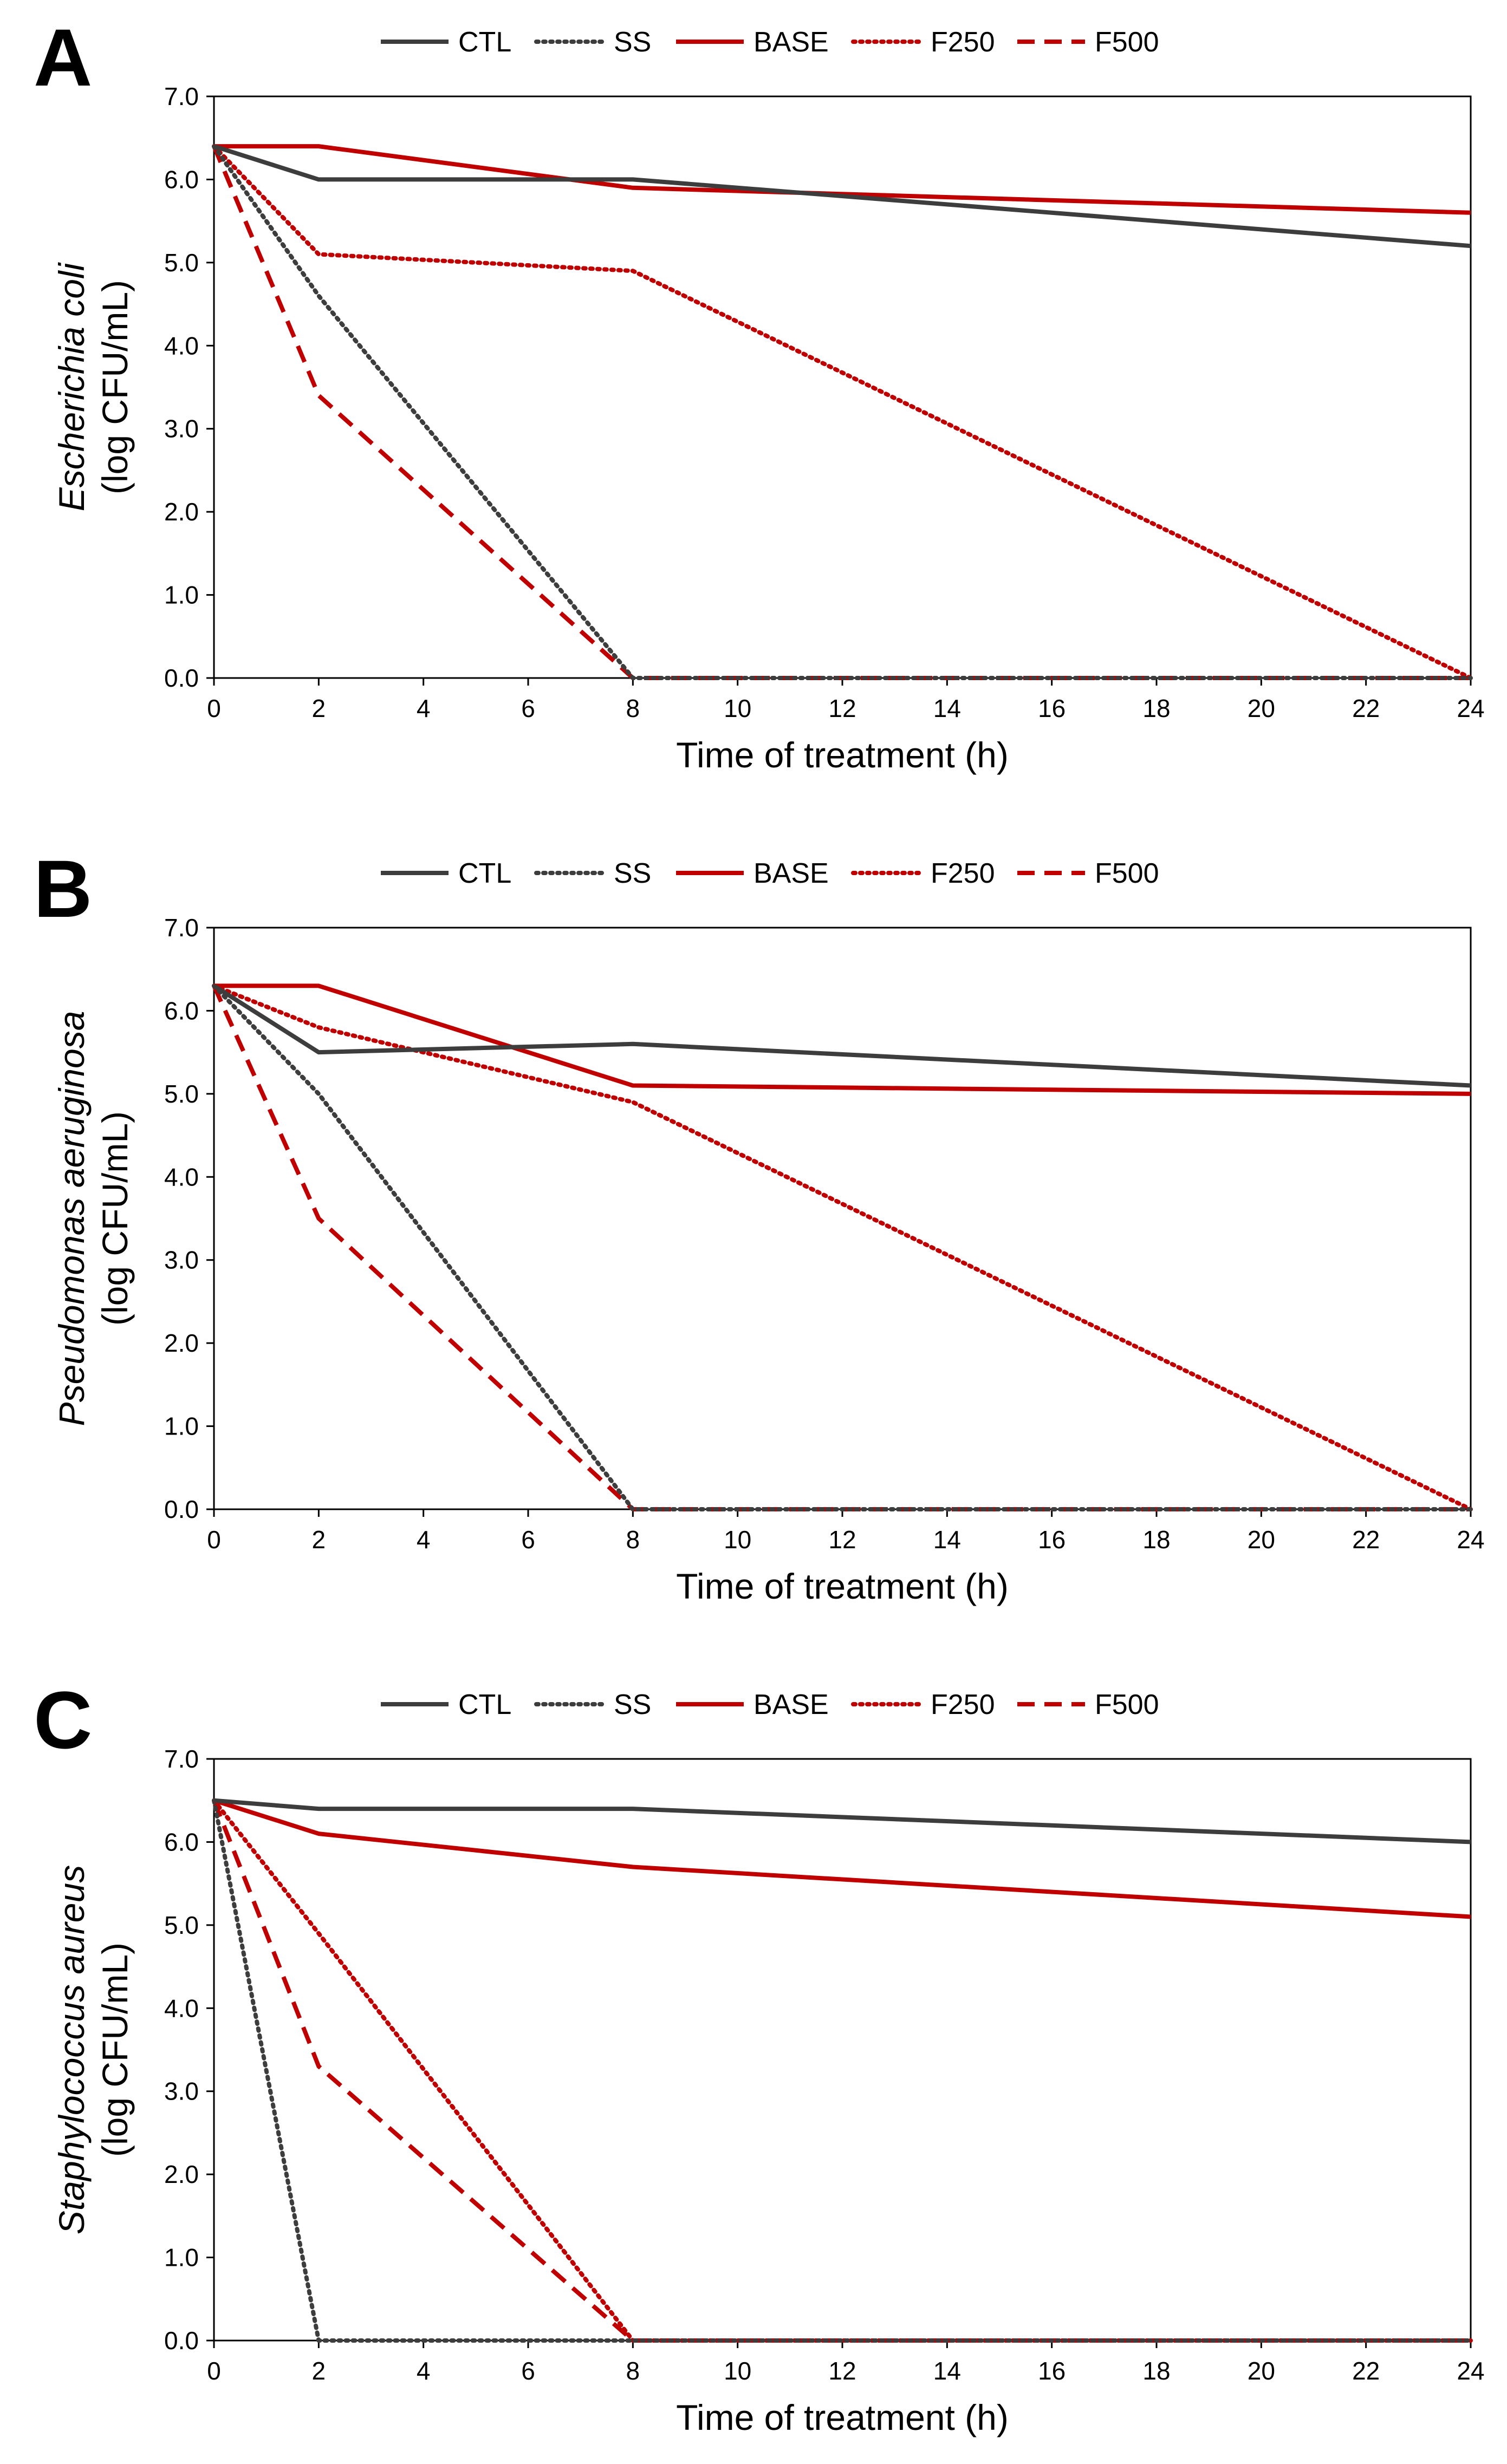 The image size is (1507, 2464). What do you see at coordinates (71, 1218) in the screenshot?
I see `y-axis-title-species: Pseudomonas aeruginosa` at bounding box center [71, 1218].